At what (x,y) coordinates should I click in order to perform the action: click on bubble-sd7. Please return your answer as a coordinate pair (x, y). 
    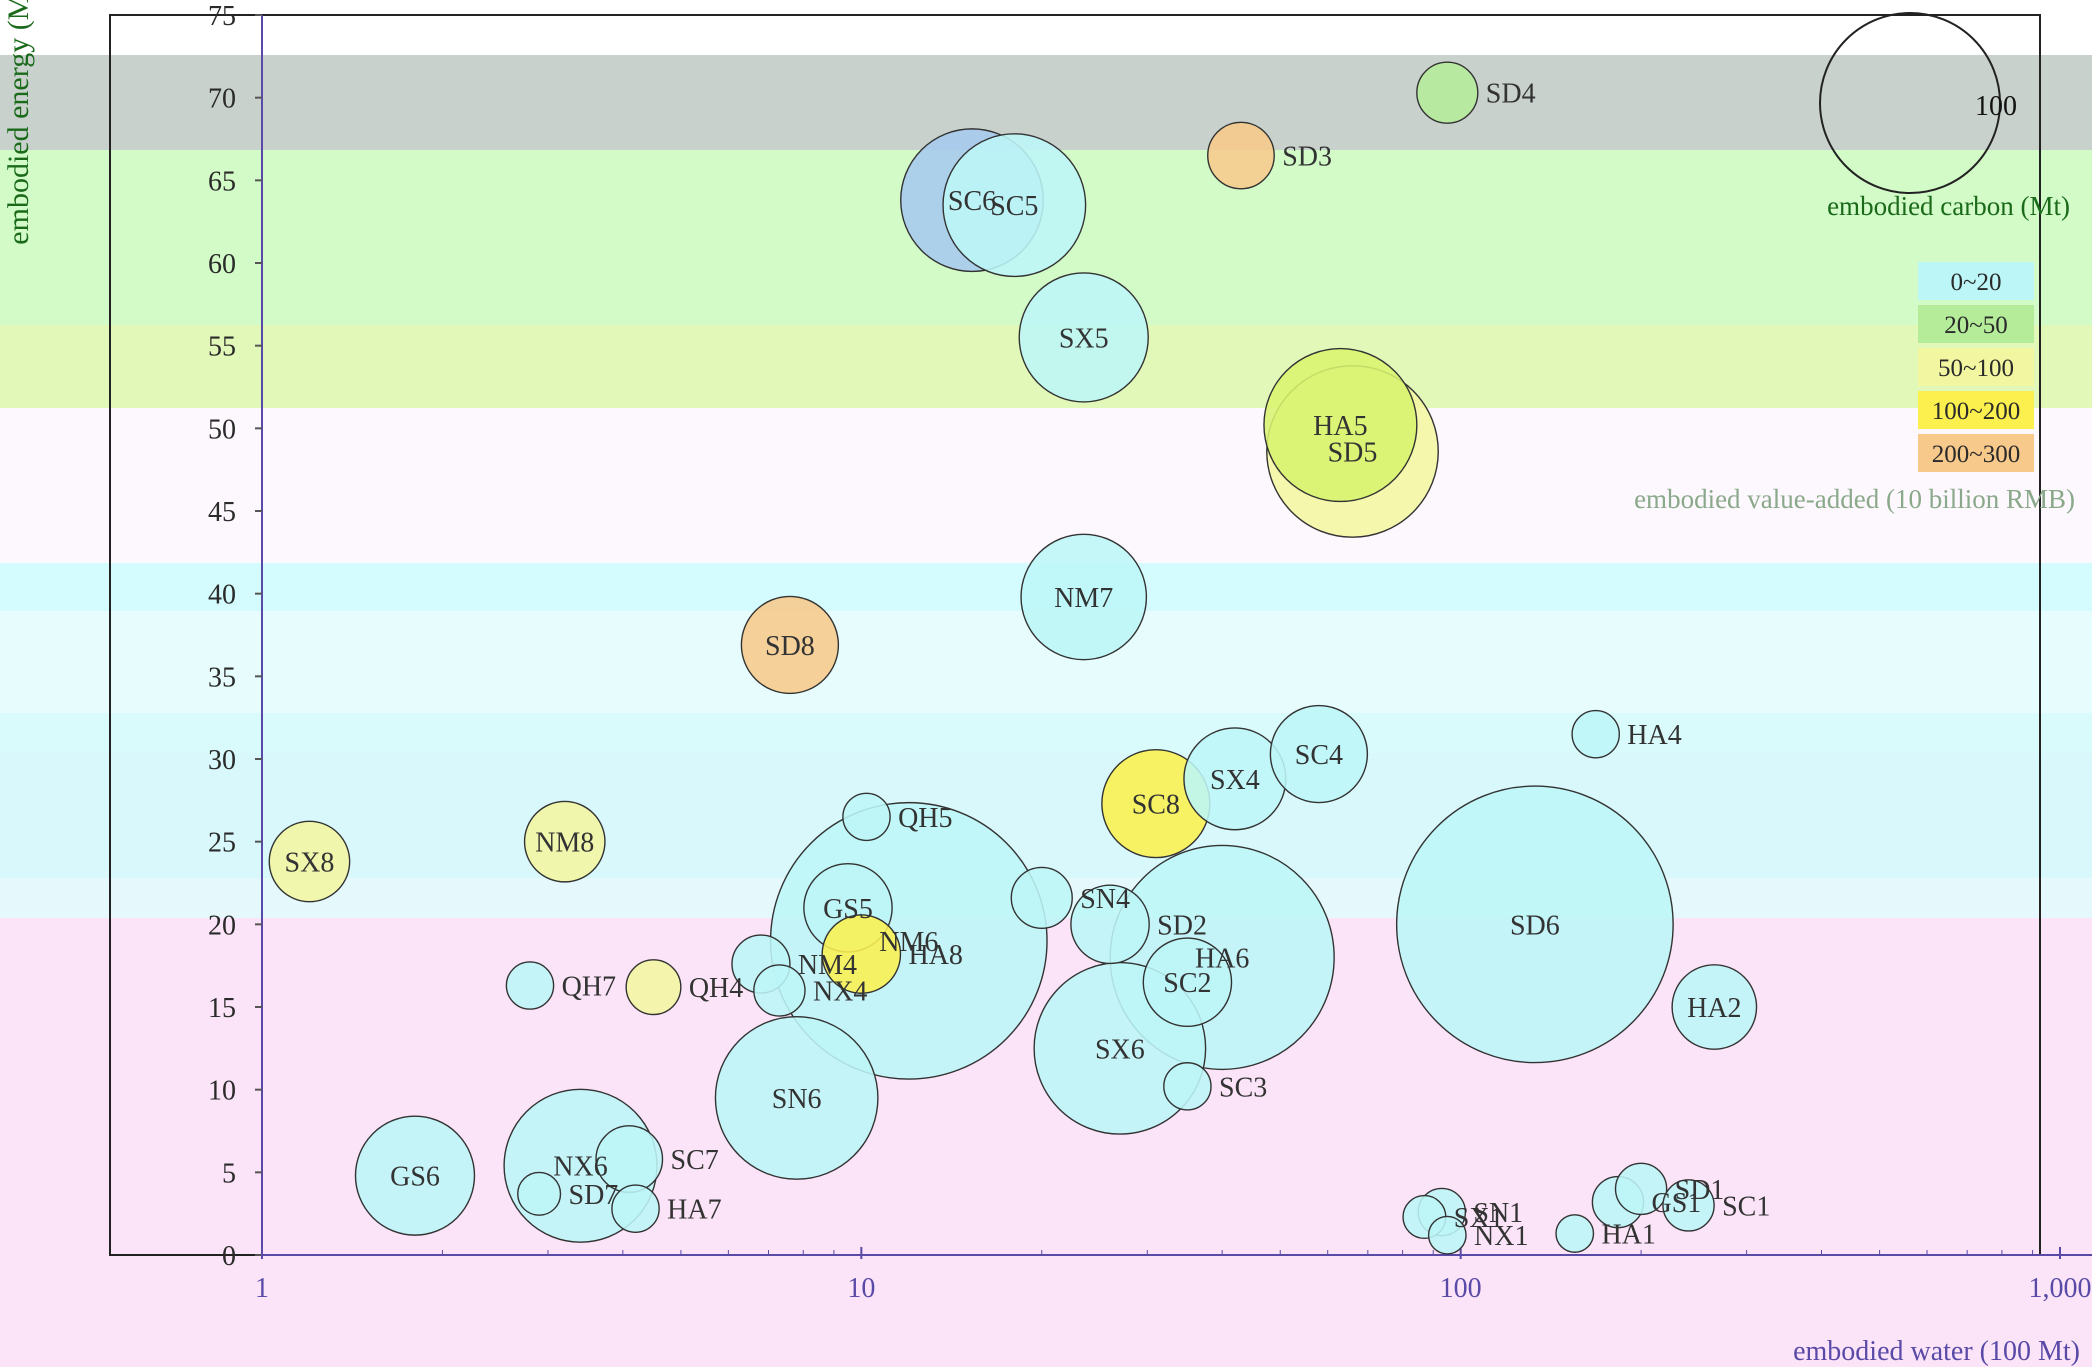
    Looking at the image, I should click on (539, 1193).